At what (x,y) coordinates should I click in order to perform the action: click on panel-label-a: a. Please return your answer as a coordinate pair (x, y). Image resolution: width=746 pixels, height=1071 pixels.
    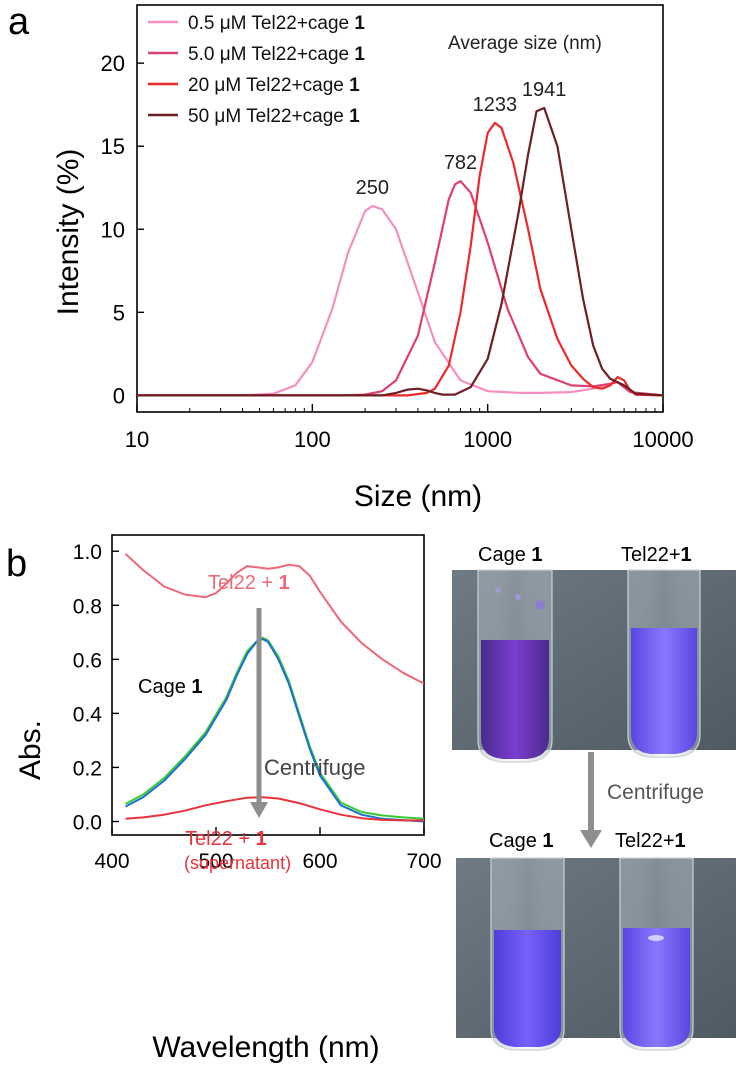
    Looking at the image, I should click on (19, 22).